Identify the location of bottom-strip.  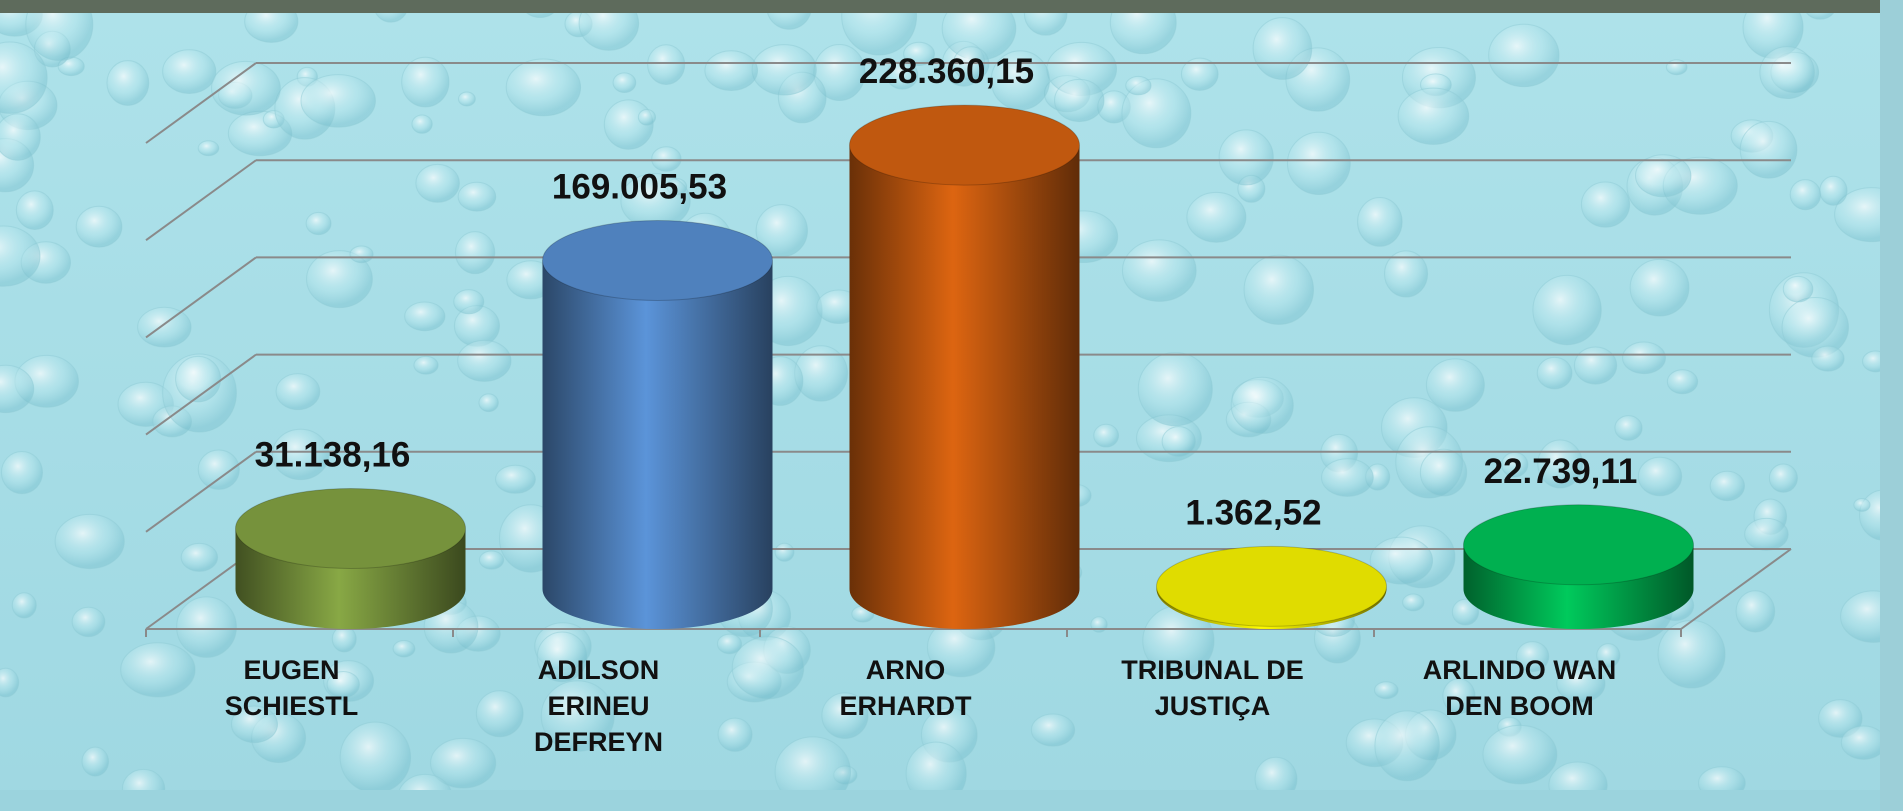
(951, 800).